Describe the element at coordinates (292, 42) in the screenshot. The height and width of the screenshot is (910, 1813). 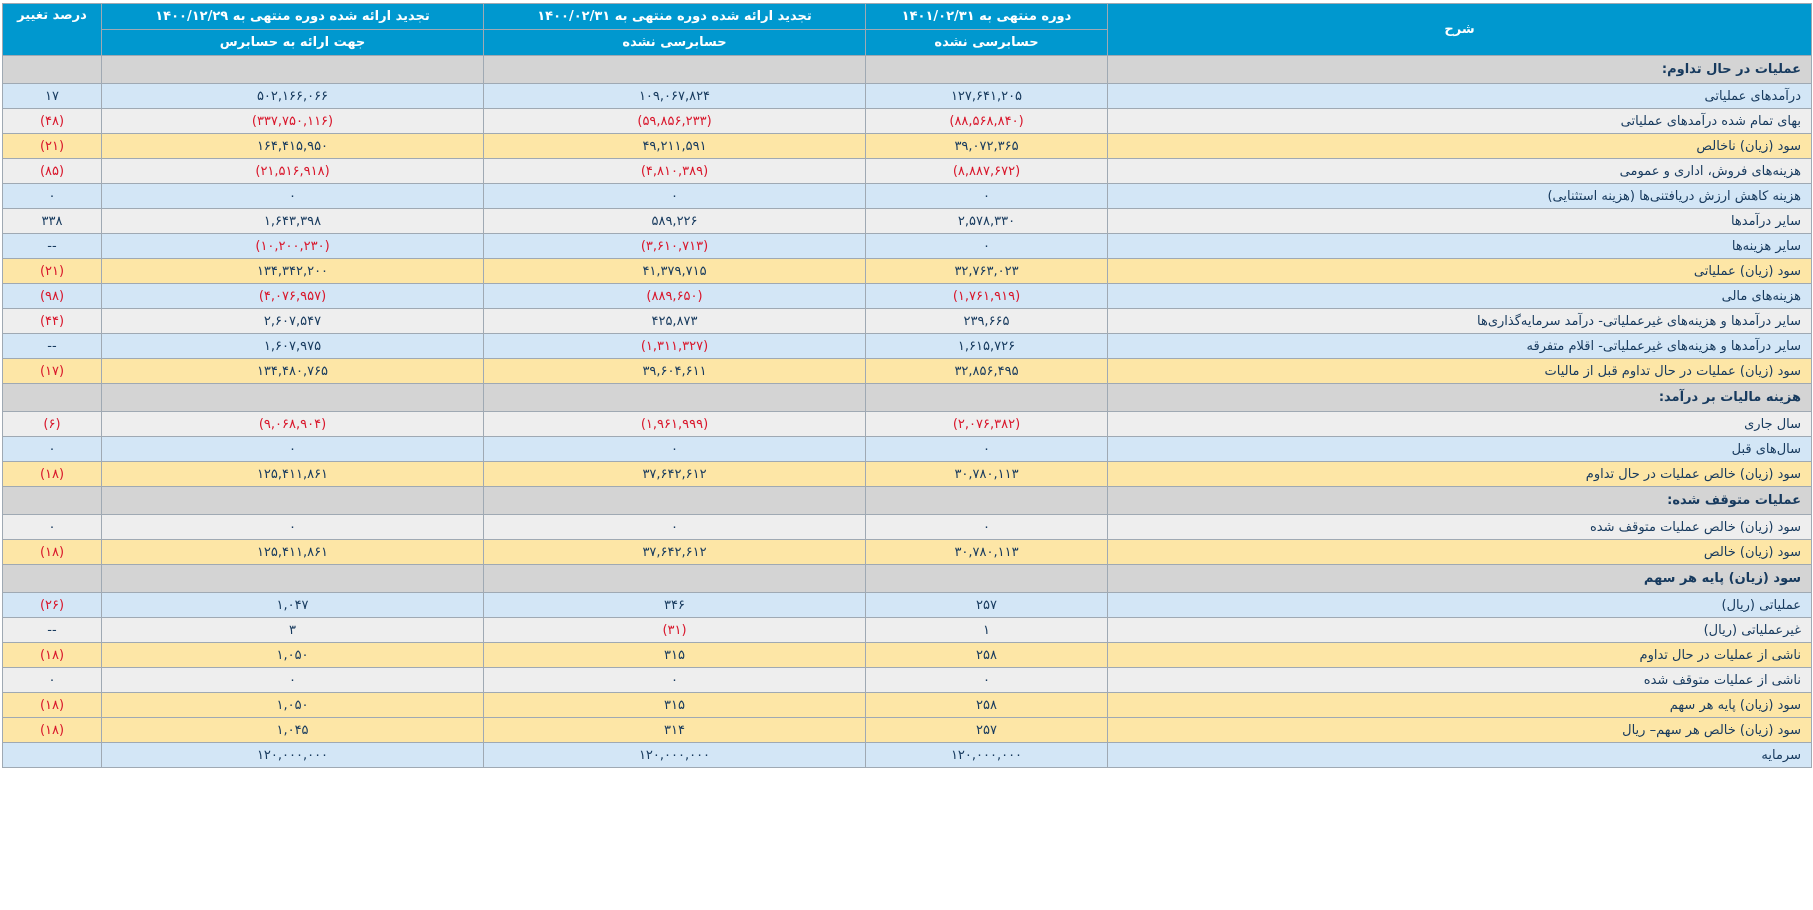
I see `header-period-year-status: جهت ارائه به حسابرس` at that location.